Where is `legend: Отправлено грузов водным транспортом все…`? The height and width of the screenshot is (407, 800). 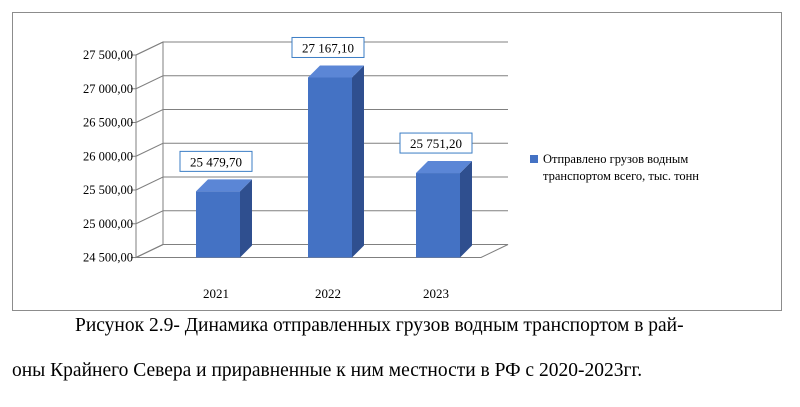 legend: Отправлено грузов водным транспортом все… is located at coordinates (614, 167).